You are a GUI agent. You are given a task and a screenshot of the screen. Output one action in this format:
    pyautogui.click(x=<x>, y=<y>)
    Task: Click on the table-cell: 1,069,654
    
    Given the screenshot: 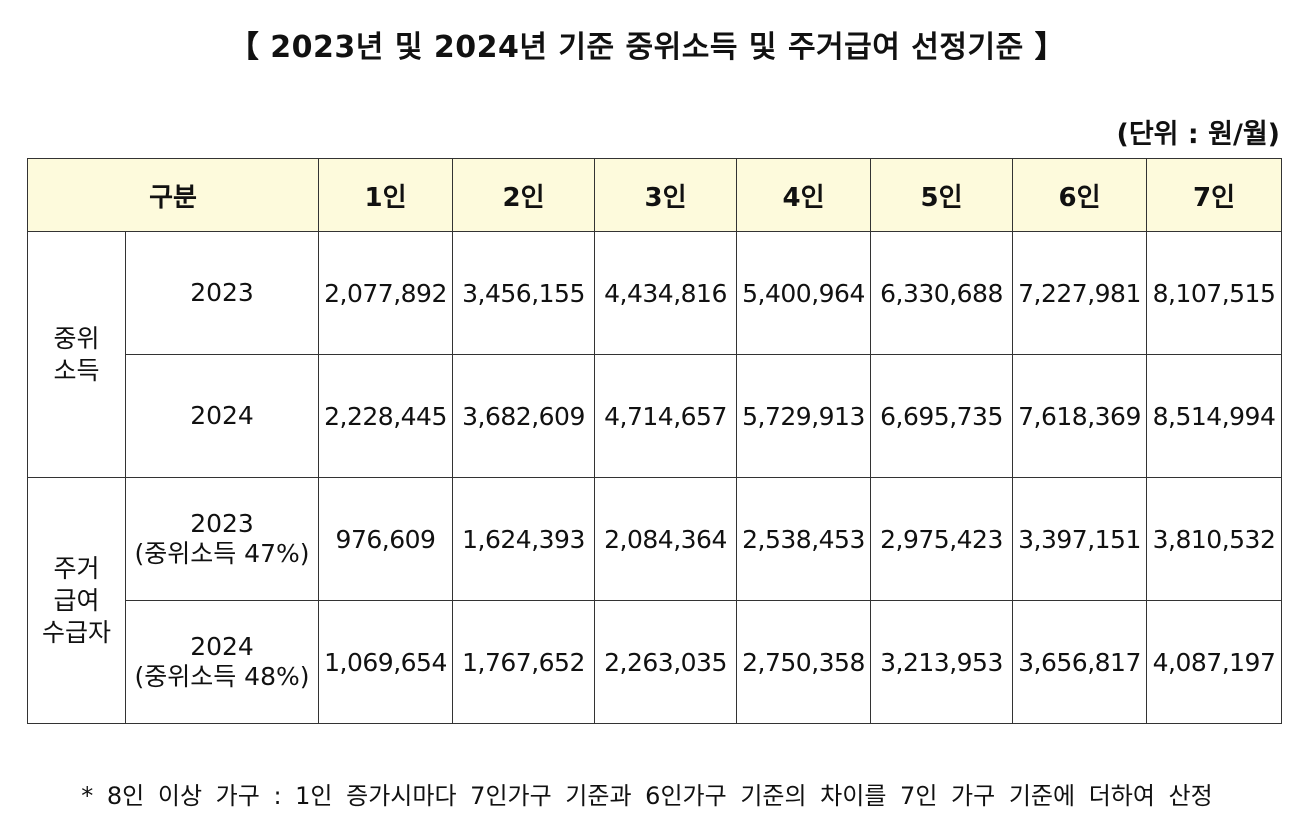 What is the action you would take?
    pyautogui.click(x=385, y=662)
    